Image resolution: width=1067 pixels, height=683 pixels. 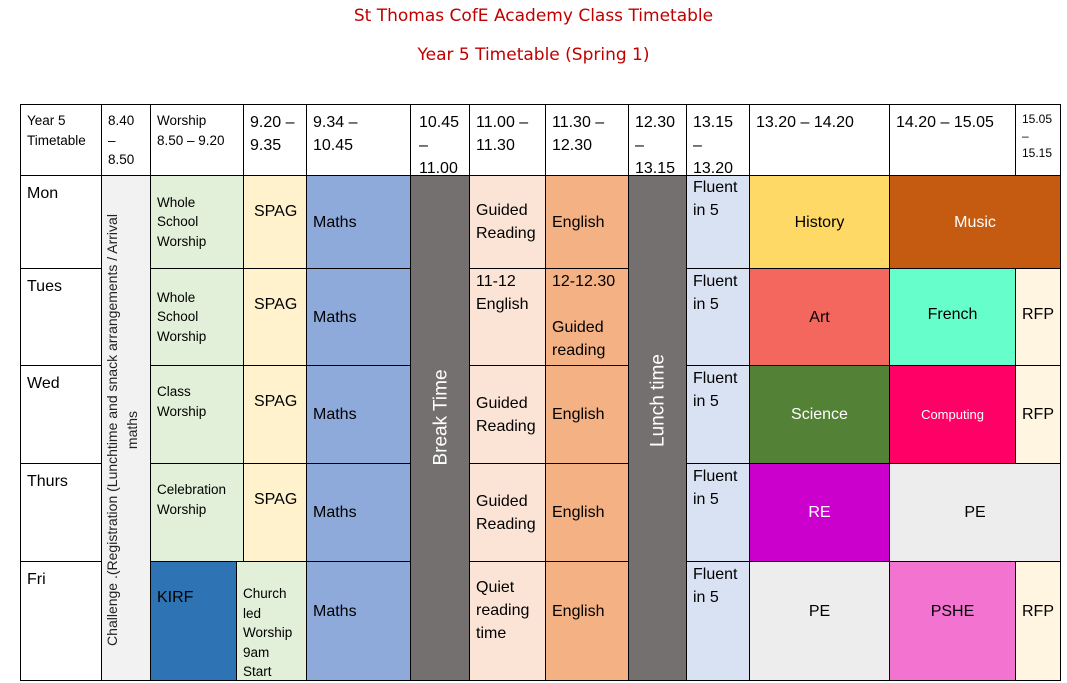 I want to click on english-cell: 11-12 English, so click(x=507, y=317).